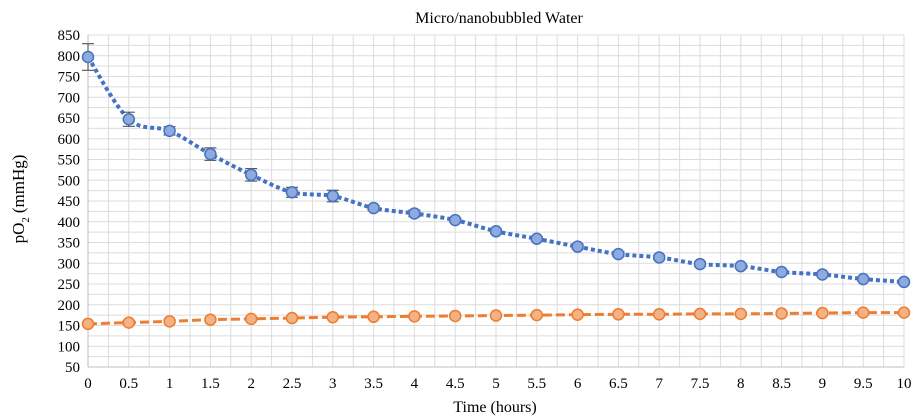 Image resolution: width=914 pixels, height=418 pixels. Describe the element at coordinates (69, 285) in the screenshot. I see `y-tick-label: 250` at that location.